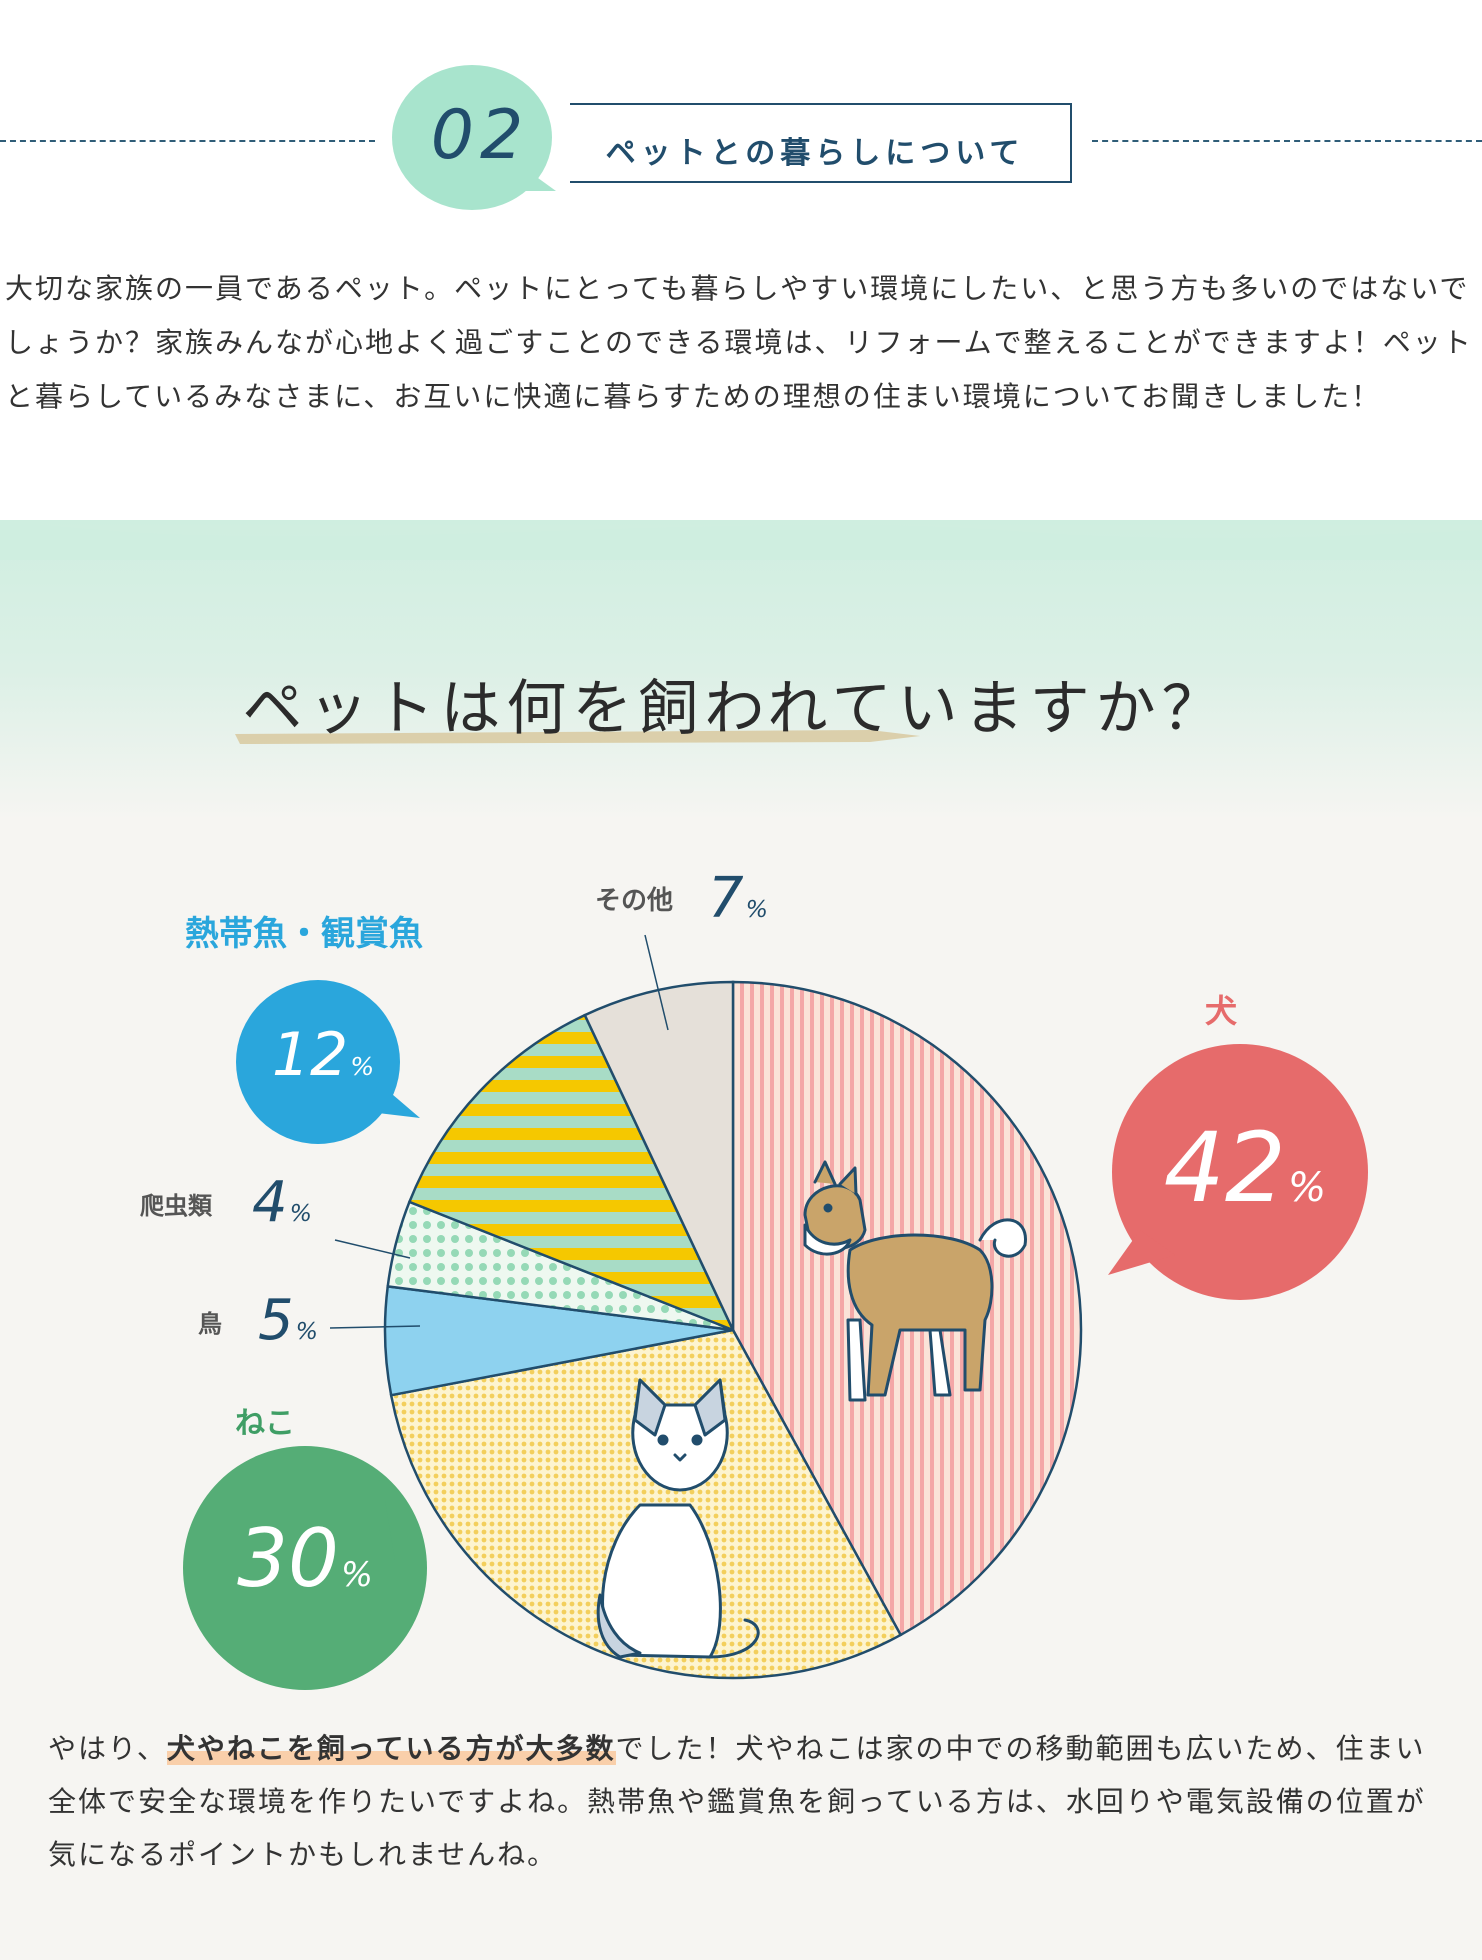  Describe the element at coordinates (815, 153) in the screenshot. I see `section-title: ペットとの暮らしについて` at that location.